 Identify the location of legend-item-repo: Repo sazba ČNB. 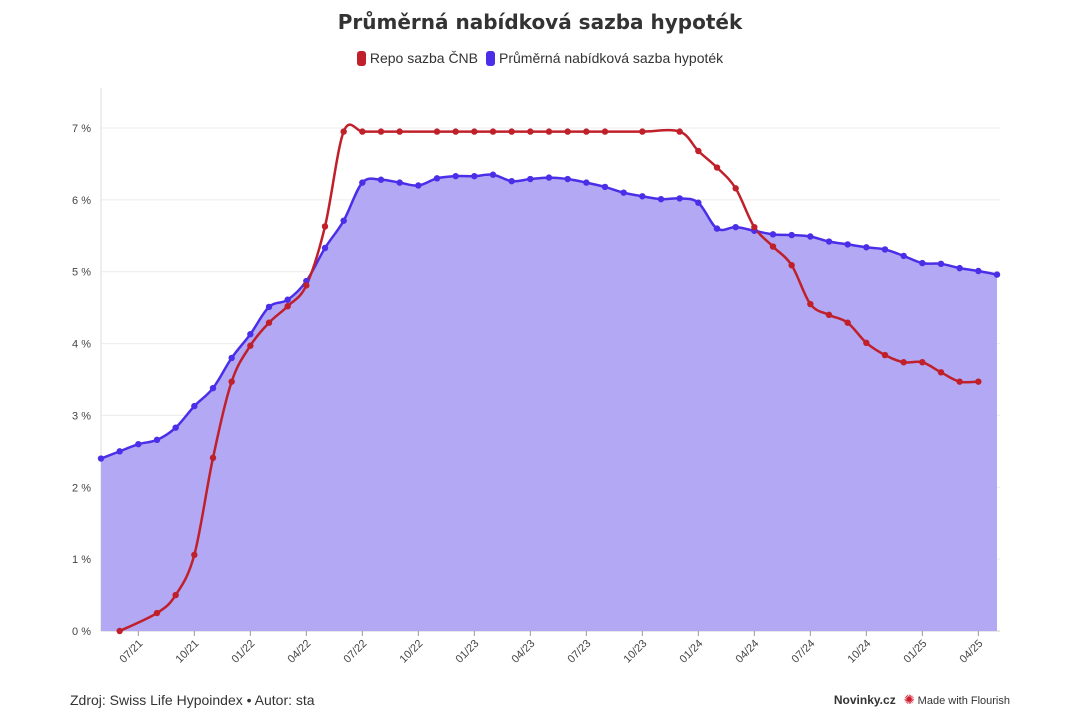
(417, 58).